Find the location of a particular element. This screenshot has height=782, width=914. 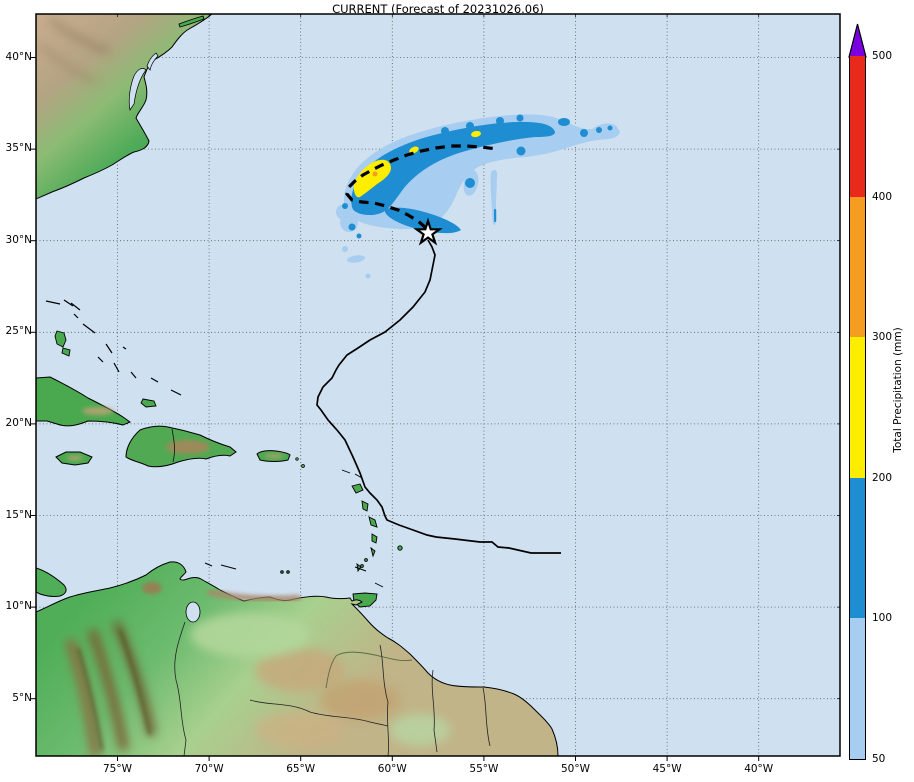

storm-track is located at coordinates (438, 349).